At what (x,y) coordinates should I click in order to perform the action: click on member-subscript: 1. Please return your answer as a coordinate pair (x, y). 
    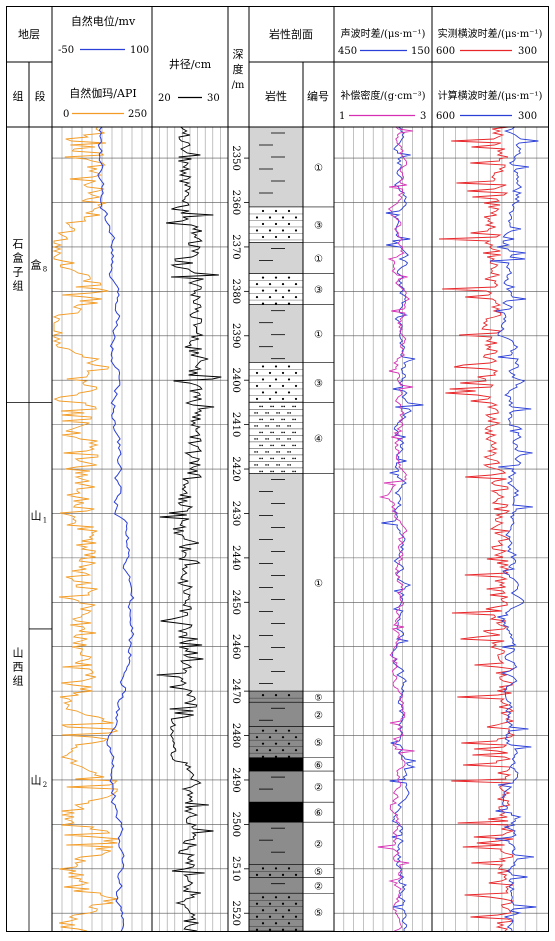
    Looking at the image, I should click on (45, 521).